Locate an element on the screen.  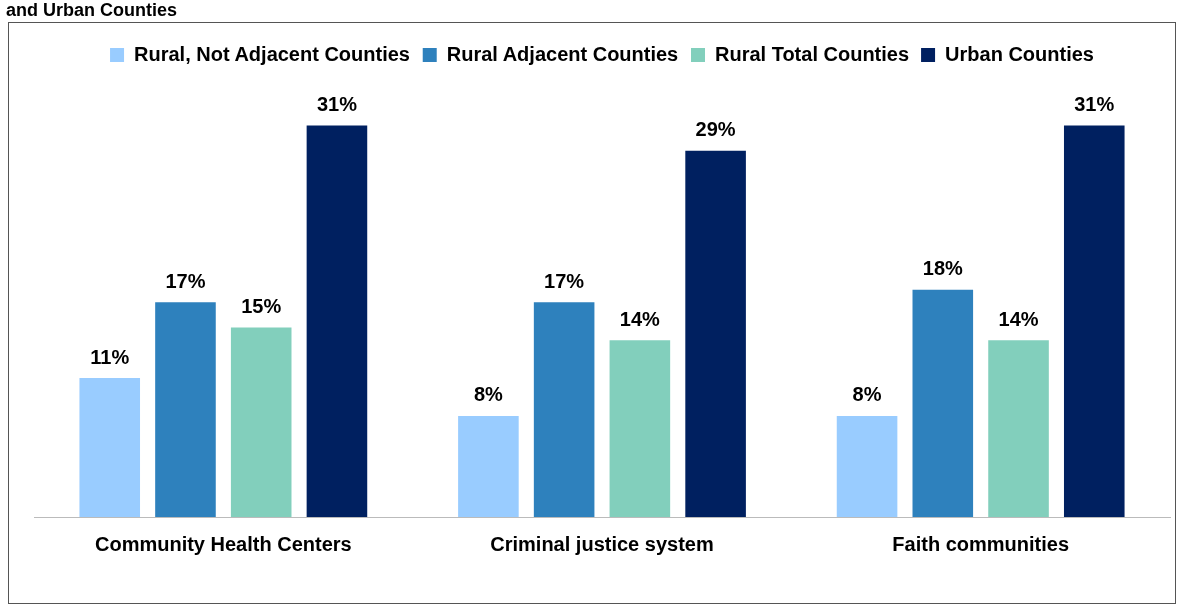
data-label: 29% is located at coordinates (715, 129).